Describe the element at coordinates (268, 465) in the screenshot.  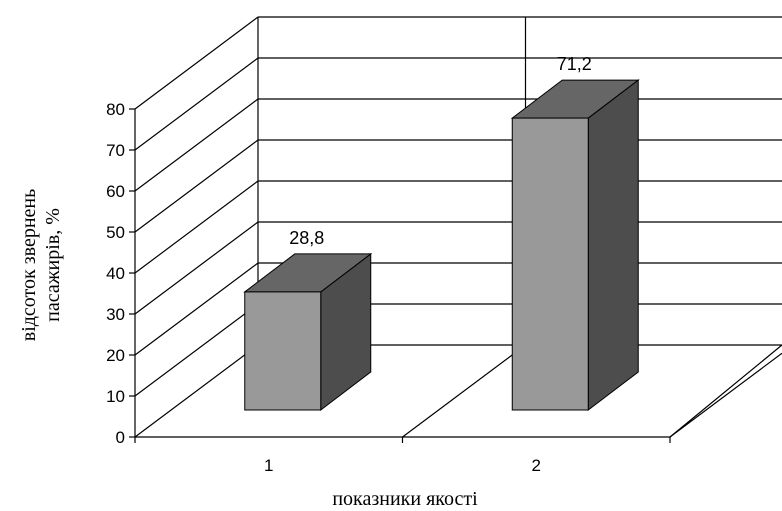
I see `x-tick-label: 1` at that location.